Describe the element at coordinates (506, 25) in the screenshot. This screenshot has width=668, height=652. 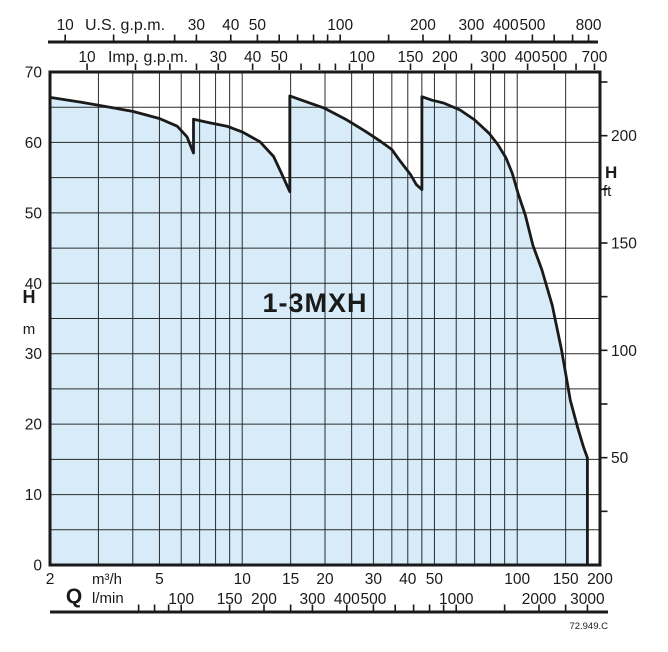
I see `us-gpm-tick-label: 400` at that location.